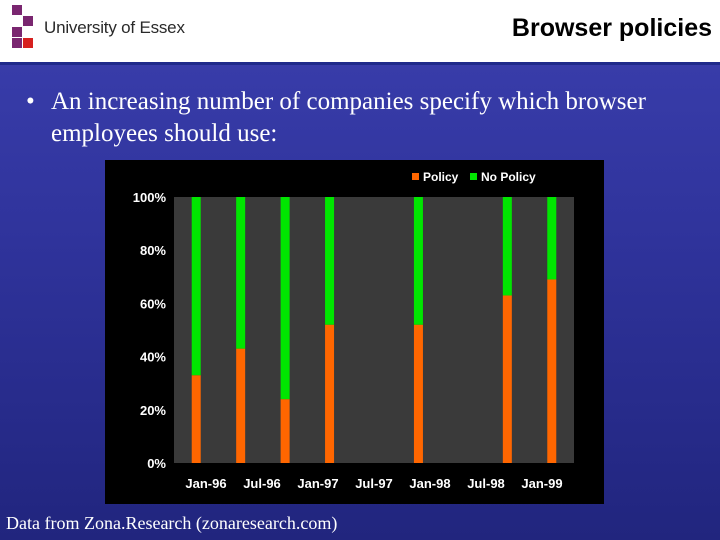 This screenshot has height=540, width=720. Describe the element at coordinates (486, 483) in the screenshot. I see `x-tick-label: Jul-98` at that location.